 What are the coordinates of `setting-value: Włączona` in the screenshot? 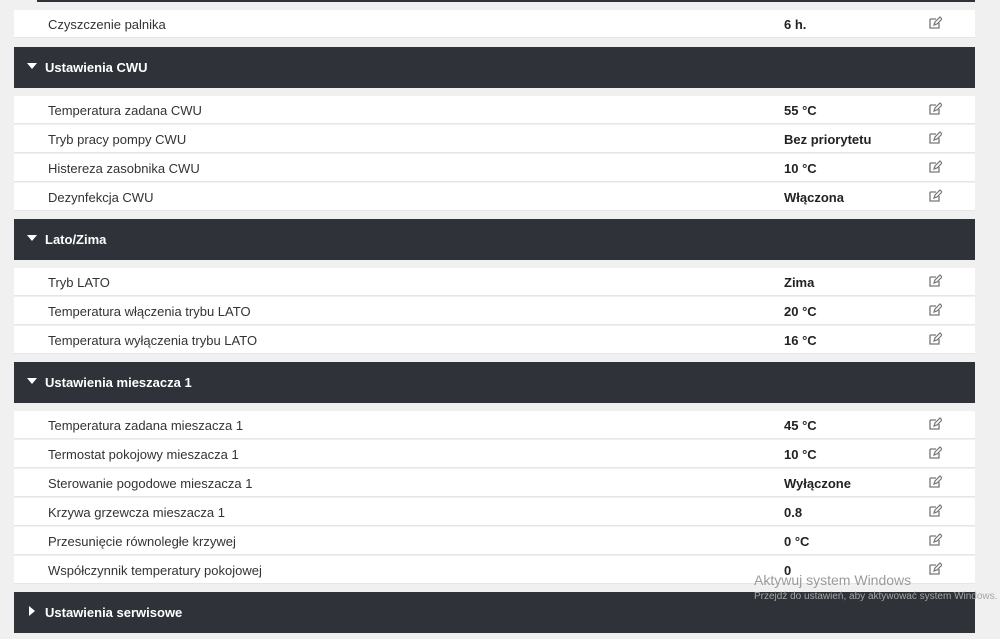 It's located at (814, 197).